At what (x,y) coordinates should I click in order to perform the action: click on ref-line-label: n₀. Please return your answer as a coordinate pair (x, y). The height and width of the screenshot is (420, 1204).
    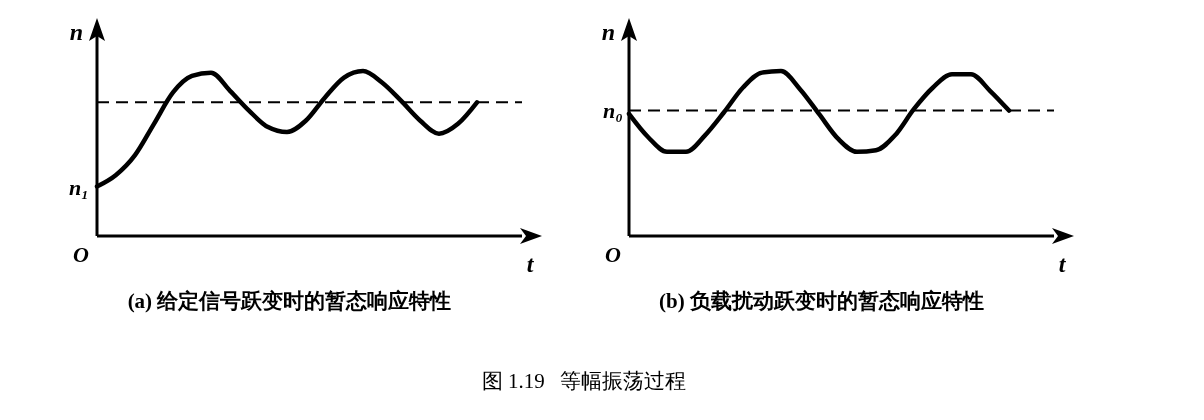
    Looking at the image, I should click on (613, 110).